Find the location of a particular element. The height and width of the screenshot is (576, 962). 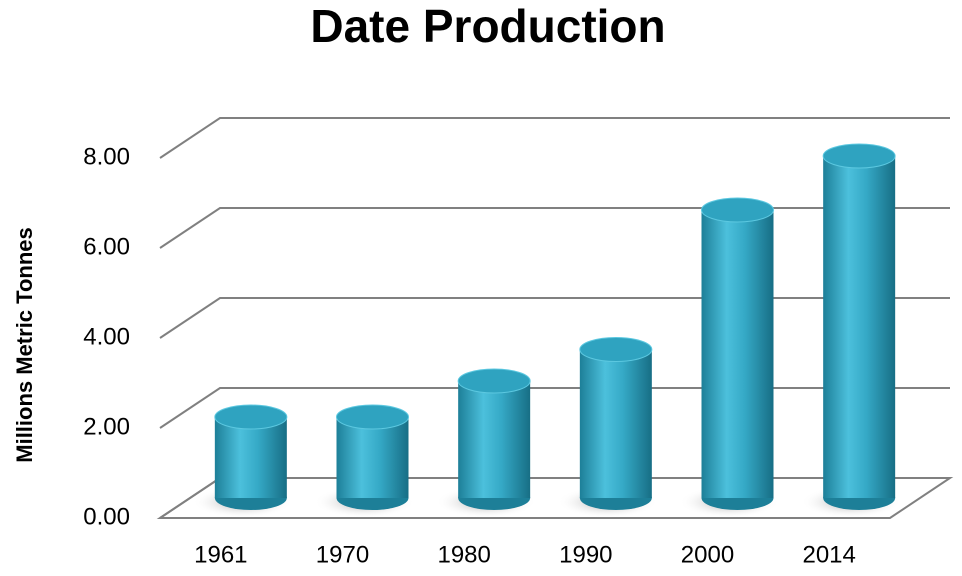

x-tick-label: 2000 is located at coordinates (707, 554).